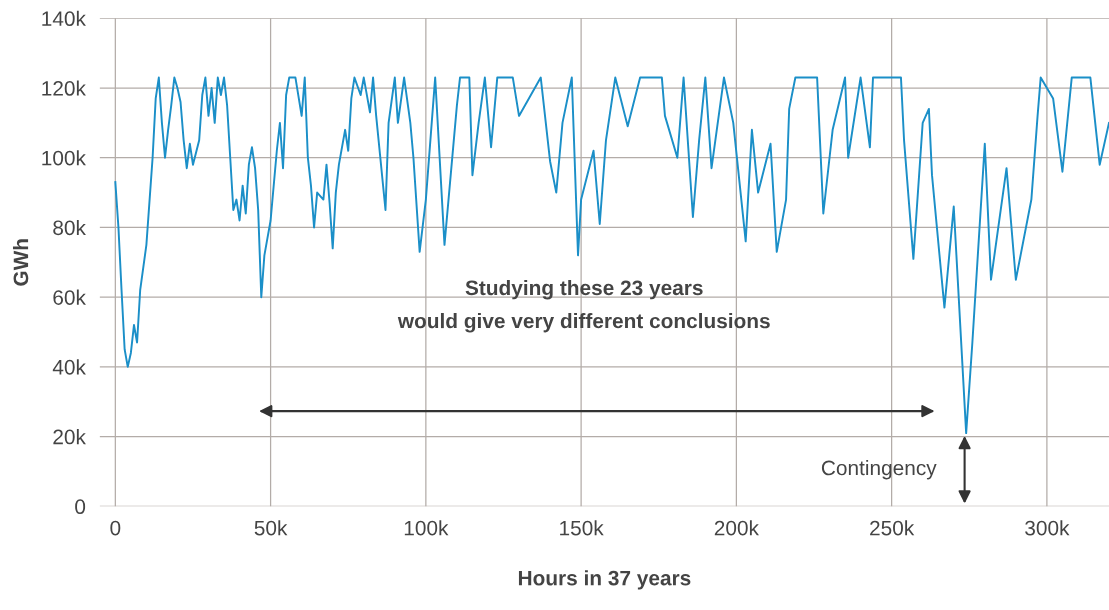  Describe the element at coordinates (604, 580) in the screenshot. I see `x-axis-title: Hours in 37 years` at that location.